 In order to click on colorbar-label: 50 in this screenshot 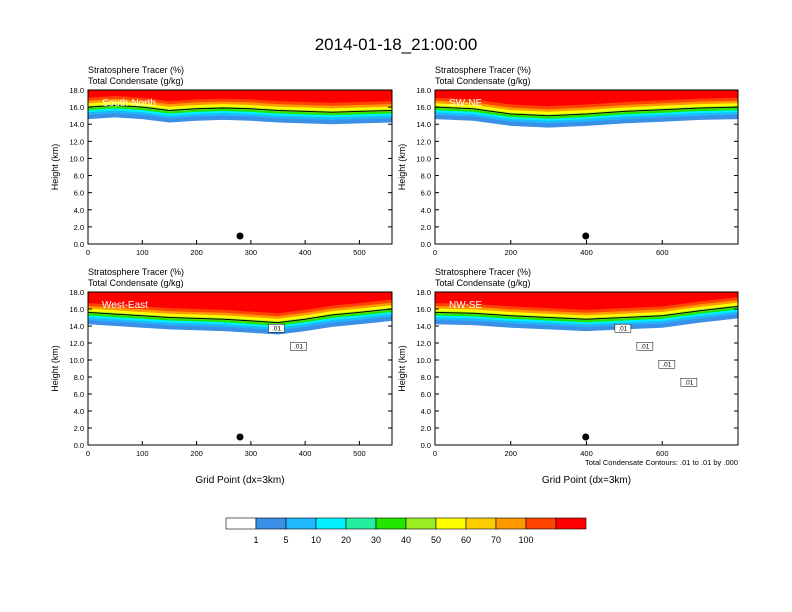, I will do `click(436, 540)`.